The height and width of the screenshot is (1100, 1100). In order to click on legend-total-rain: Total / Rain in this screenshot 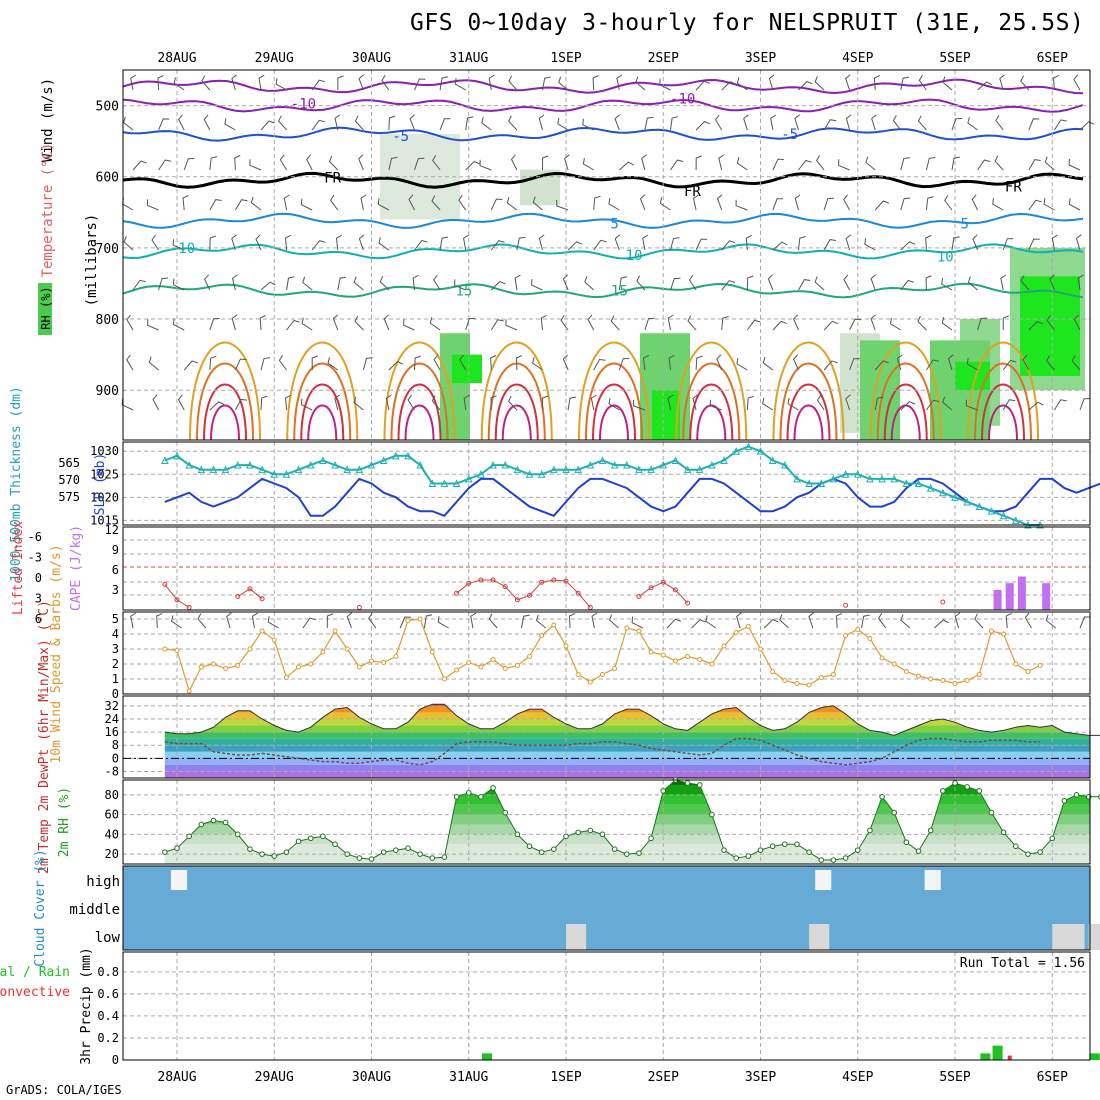, I will do `click(35, 972)`.